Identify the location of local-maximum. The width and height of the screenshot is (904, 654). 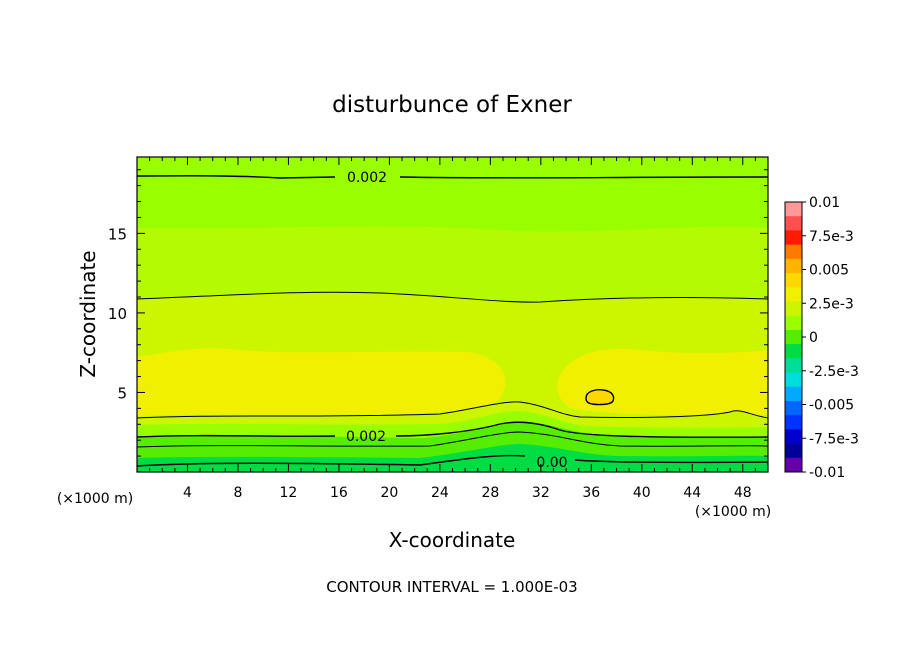
(600, 397).